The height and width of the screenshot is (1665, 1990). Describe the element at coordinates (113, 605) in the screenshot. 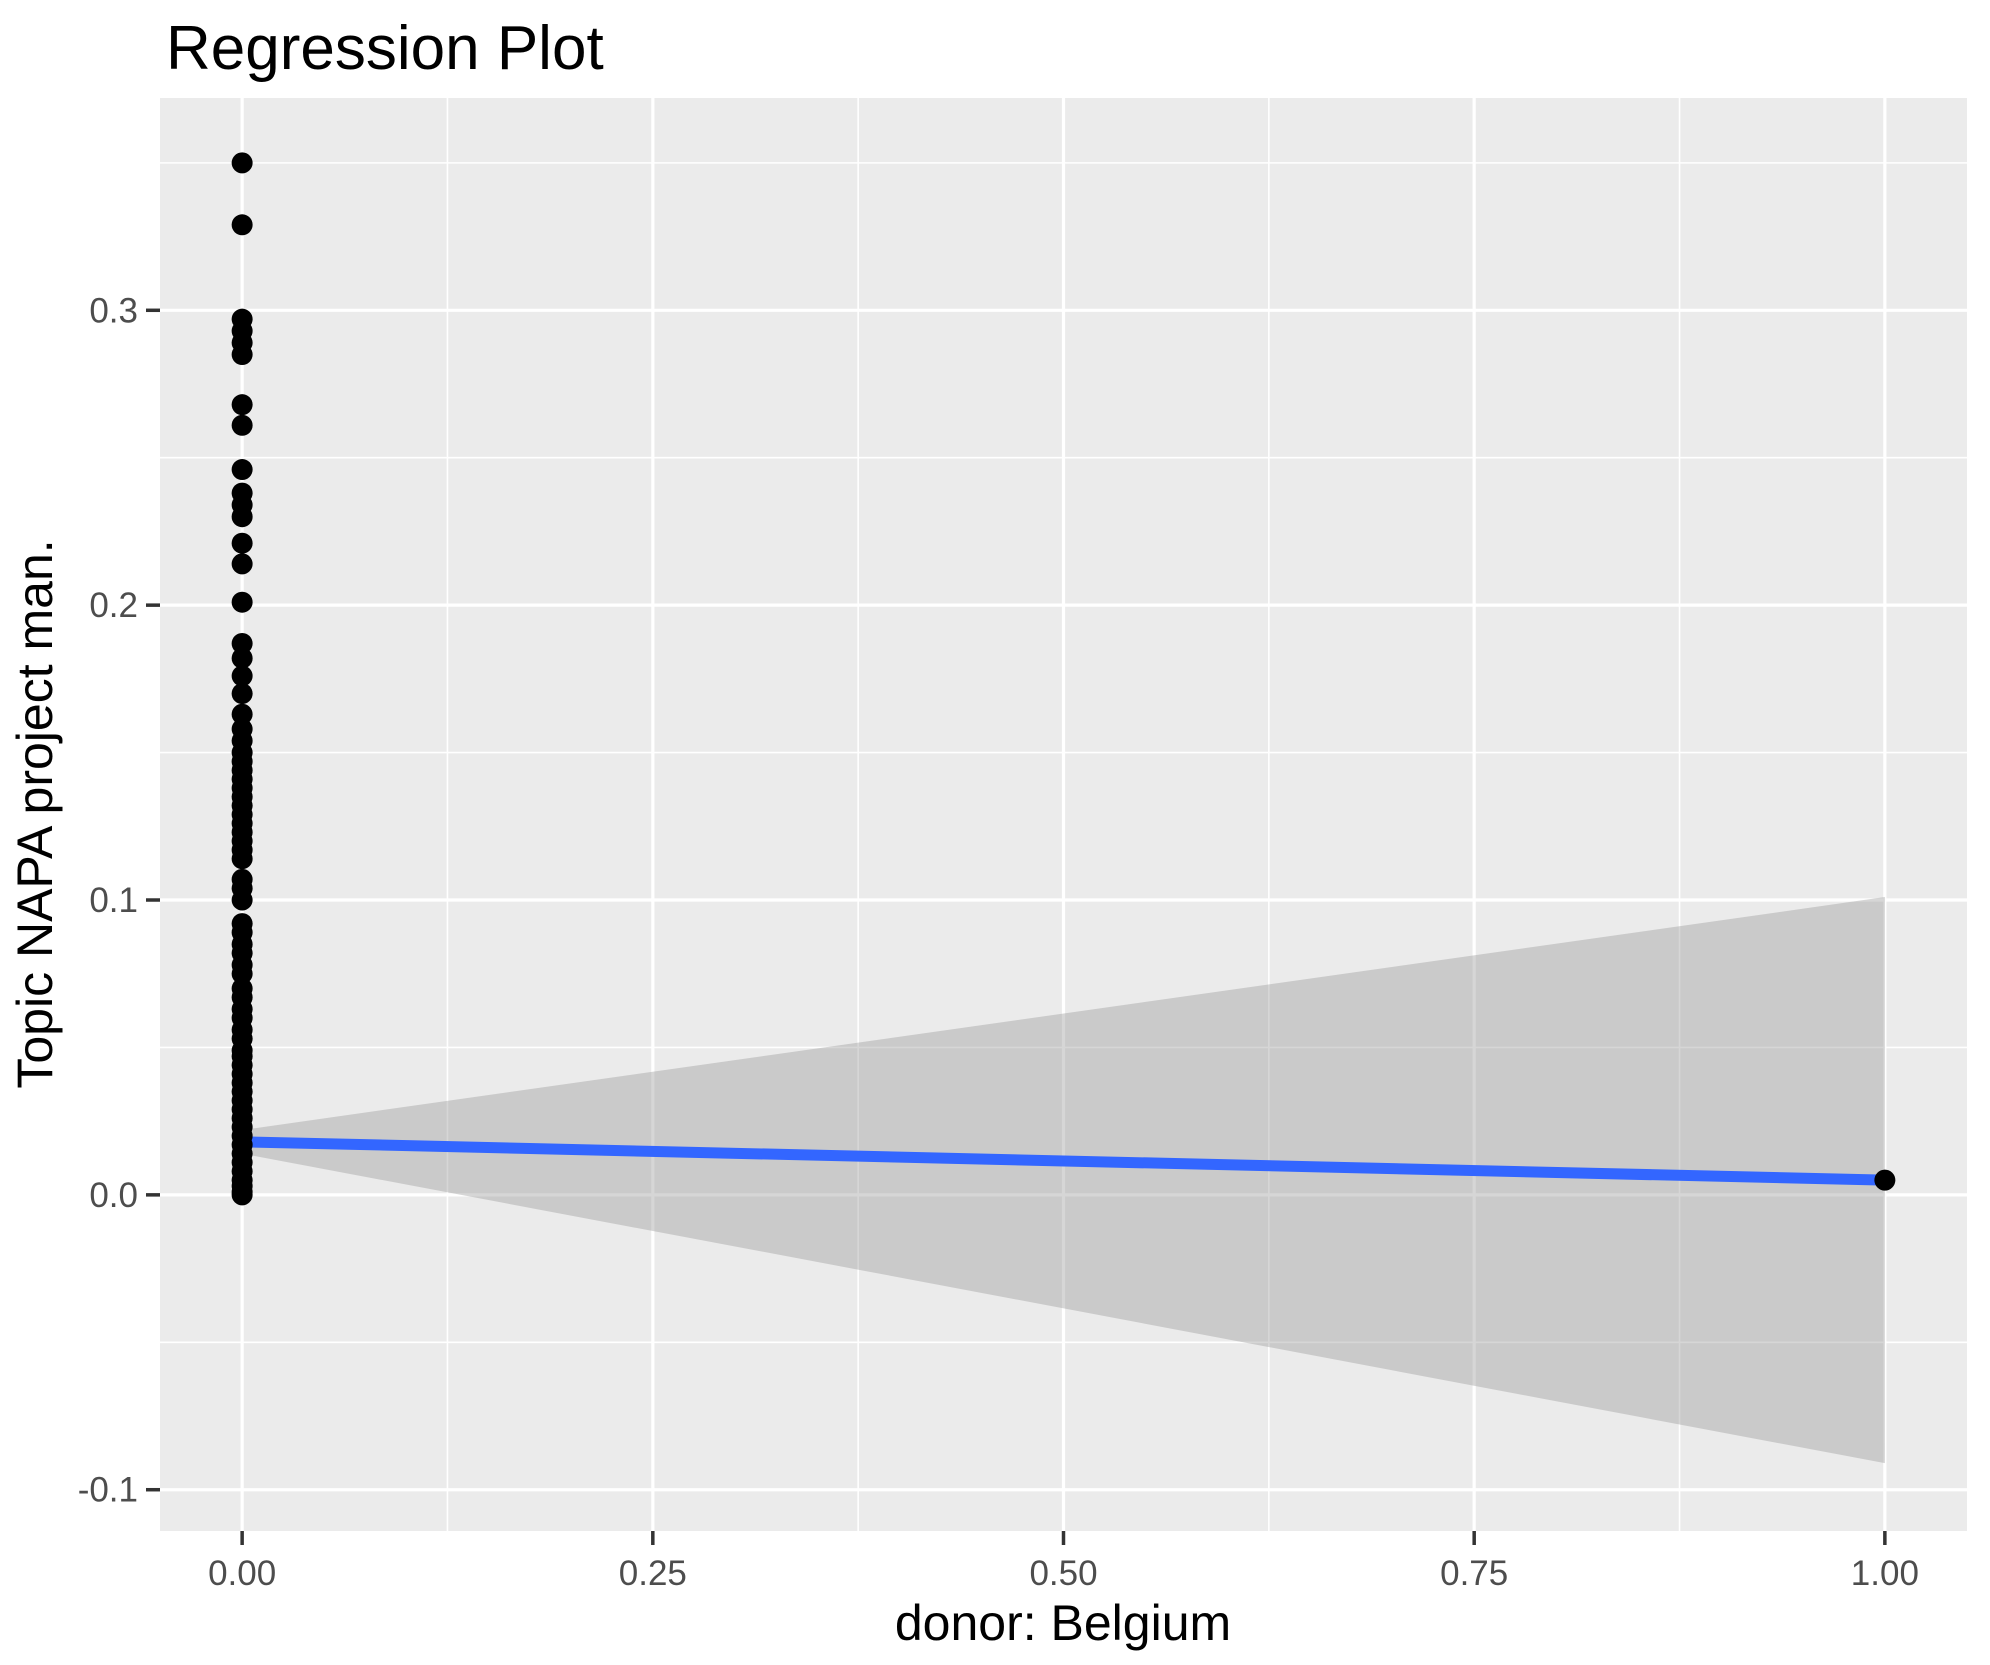

I see `y-tick-label: 0.2` at that location.